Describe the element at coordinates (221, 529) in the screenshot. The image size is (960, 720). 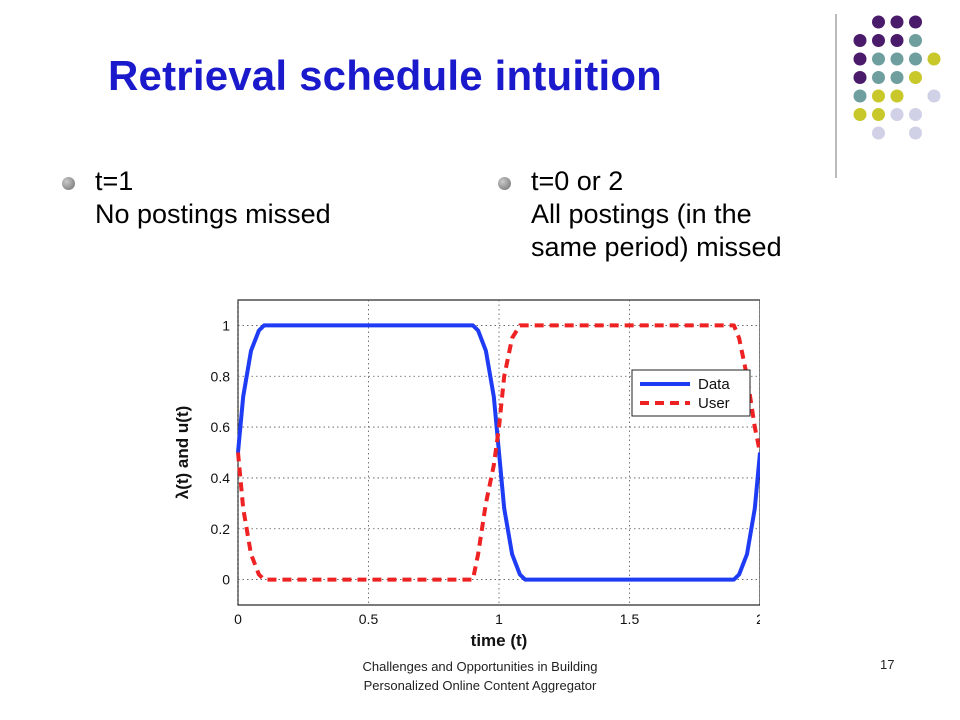
I see `y-tick-label: 0.2` at that location.